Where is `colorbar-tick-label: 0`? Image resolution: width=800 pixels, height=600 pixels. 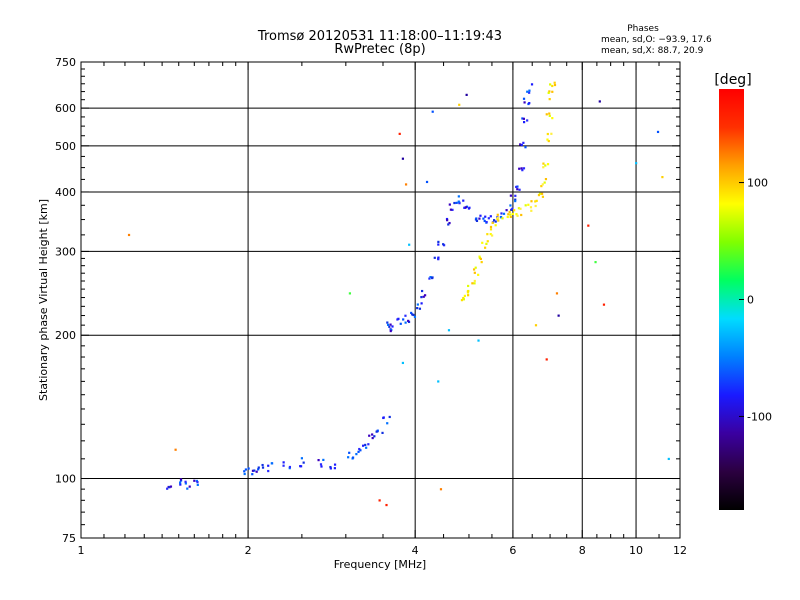
colorbar-tick-label: 0 is located at coordinates (750, 300).